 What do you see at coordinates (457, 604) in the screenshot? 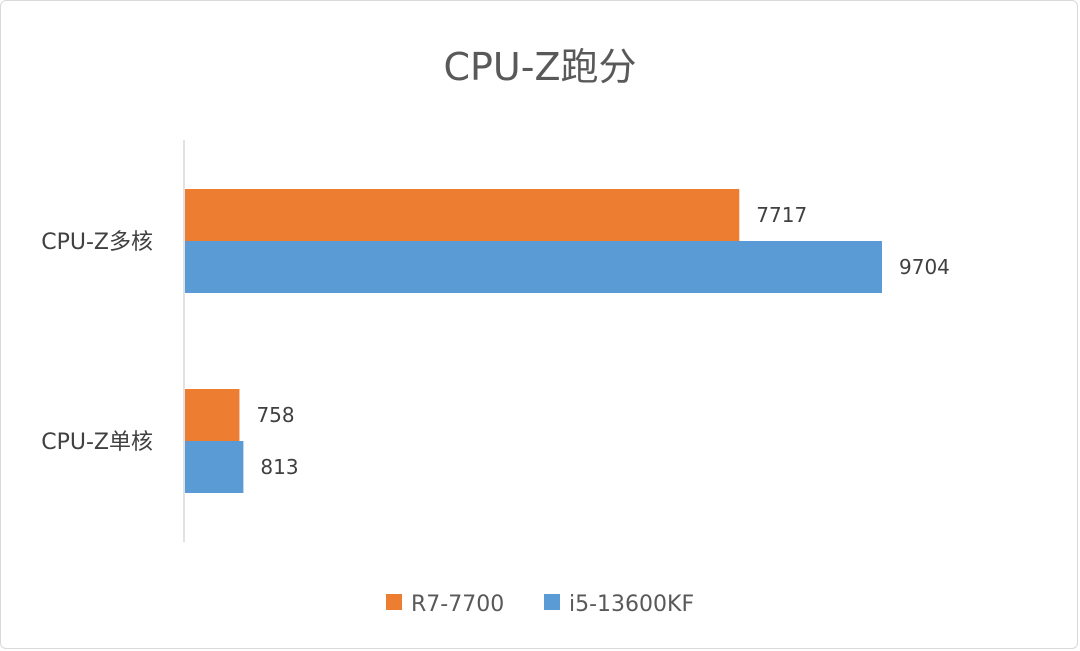
I see `legend-label: R7-7700` at bounding box center [457, 604].